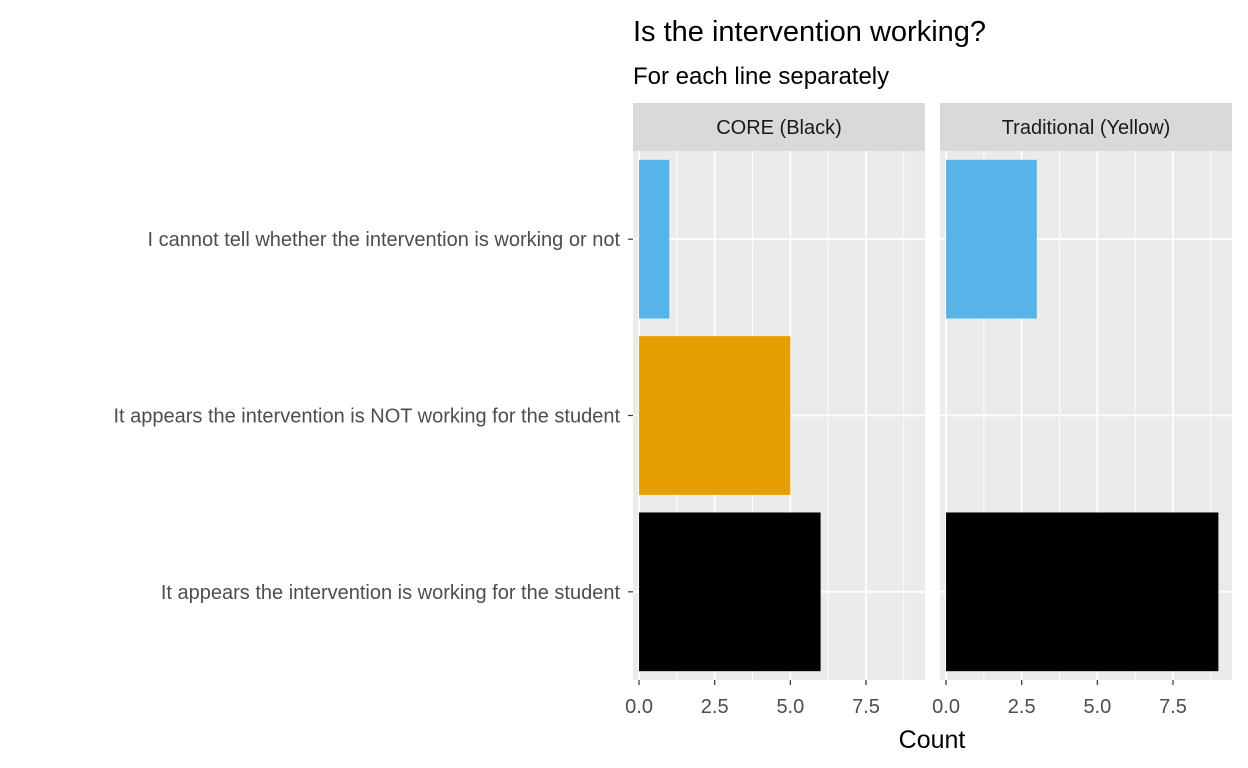 The width and height of the screenshot is (1248, 768). I want to click on chart-title: Is the intervention working?, so click(809, 32).